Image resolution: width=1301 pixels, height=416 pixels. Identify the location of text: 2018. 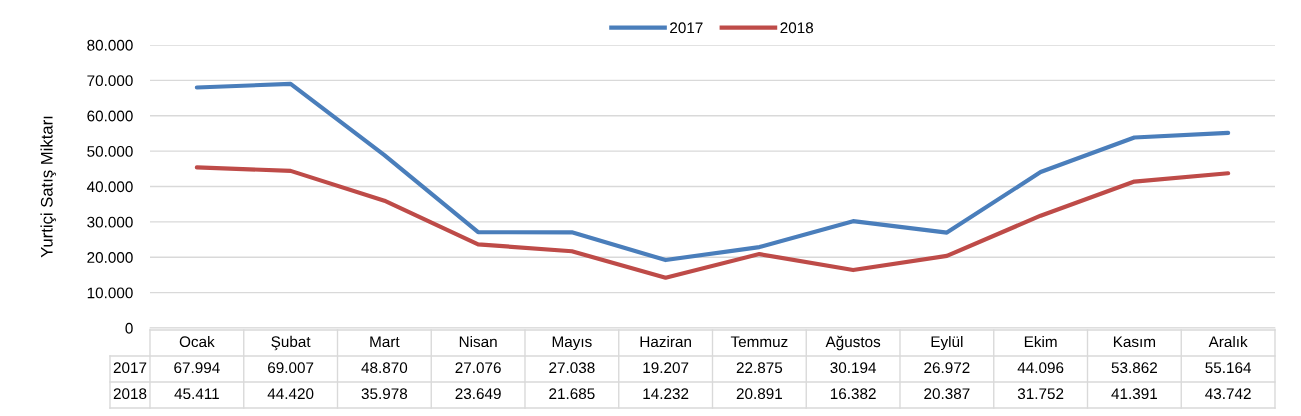
(130, 394).